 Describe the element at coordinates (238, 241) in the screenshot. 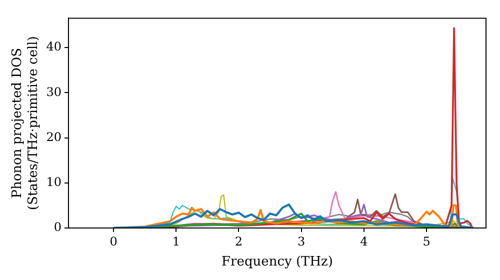

I see `x-tick-label: 2` at that location.